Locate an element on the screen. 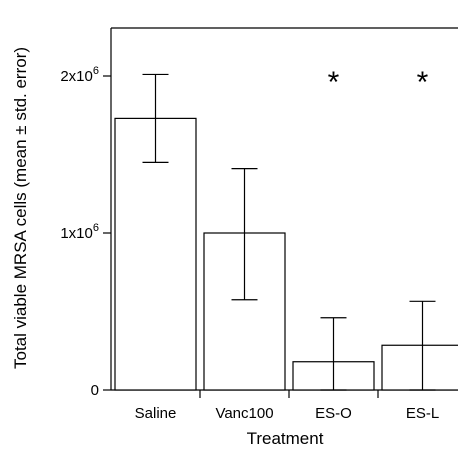  y-tick-label-1000000: 1x10⁶ is located at coordinates (79, 232).